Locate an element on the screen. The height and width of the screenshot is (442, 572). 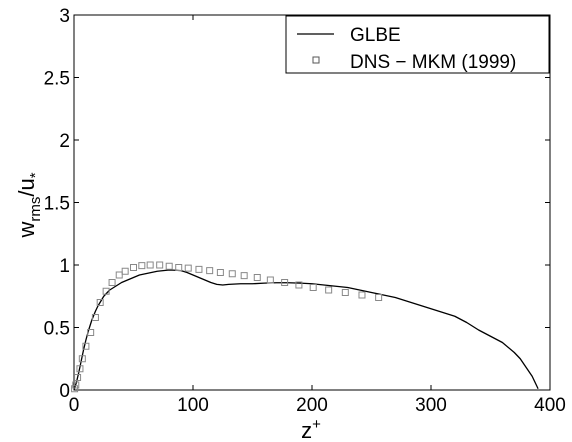
x-tick-label: 100 is located at coordinates (193, 405).